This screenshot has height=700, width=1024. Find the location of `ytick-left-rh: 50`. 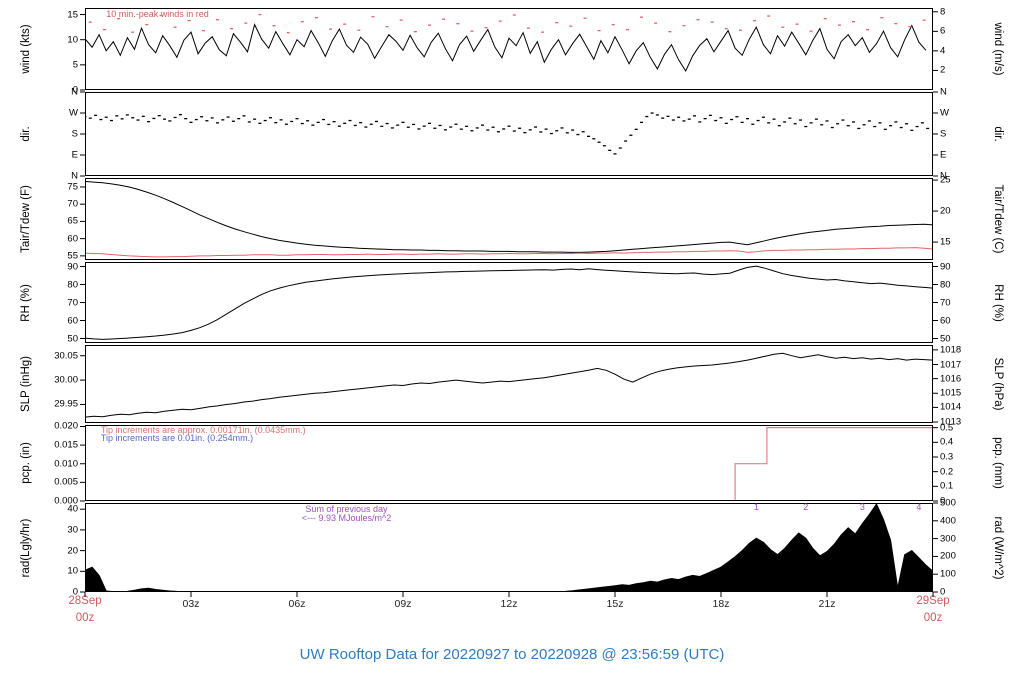

ytick-left-rh: 50 is located at coordinates (72, 338).